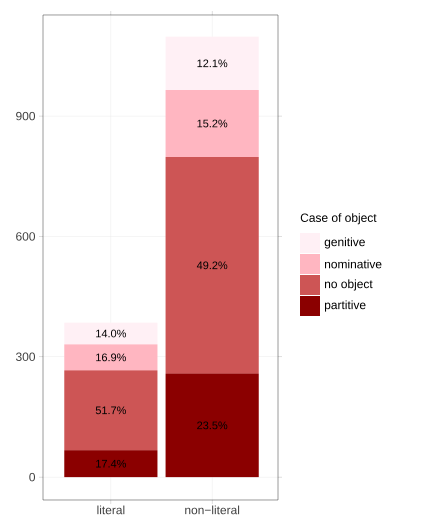 This screenshot has width=425, height=520. Describe the element at coordinates (338, 218) in the screenshot. I see `legend-title: Case of object` at that location.